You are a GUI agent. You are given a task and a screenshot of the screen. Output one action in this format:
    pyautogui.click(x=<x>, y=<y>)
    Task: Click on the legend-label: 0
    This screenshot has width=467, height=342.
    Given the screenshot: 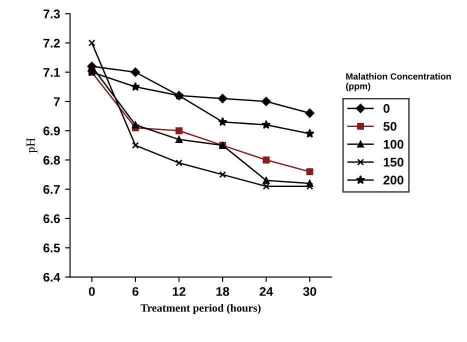 What is the action you would take?
    pyautogui.click(x=387, y=108)
    